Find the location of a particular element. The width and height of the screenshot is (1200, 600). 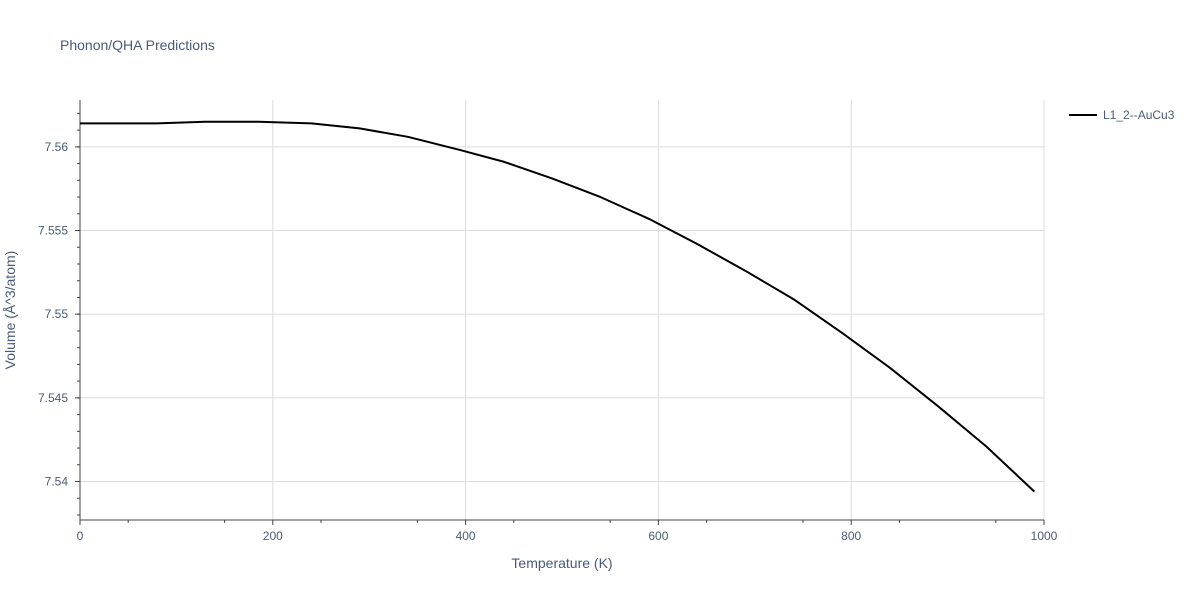

x-tick-label: 1000 is located at coordinates (1044, 536).